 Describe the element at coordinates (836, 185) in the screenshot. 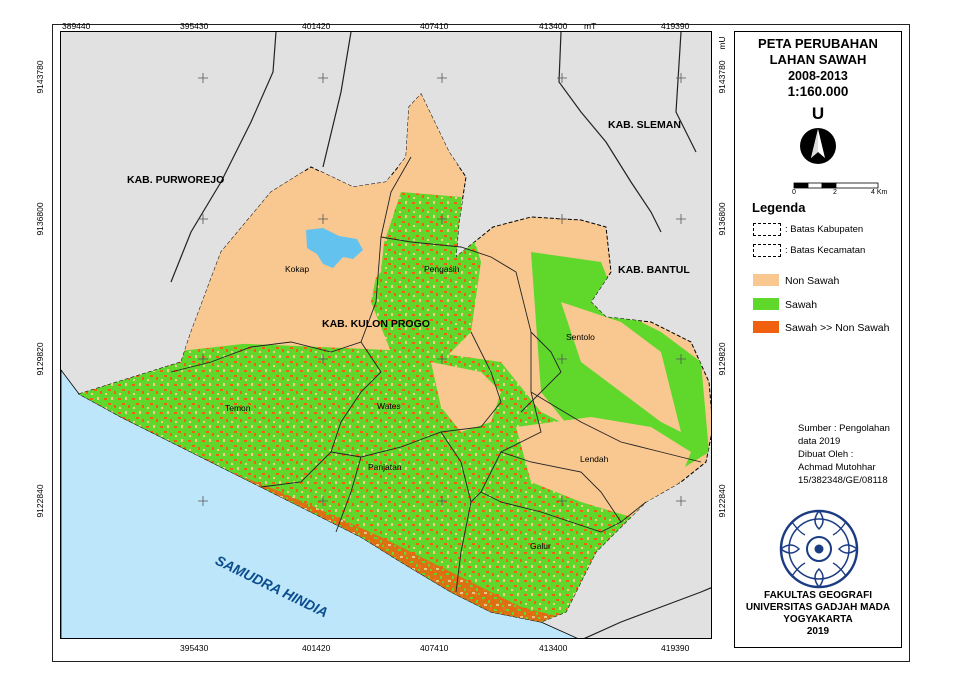

I see `scalebar` at that location.